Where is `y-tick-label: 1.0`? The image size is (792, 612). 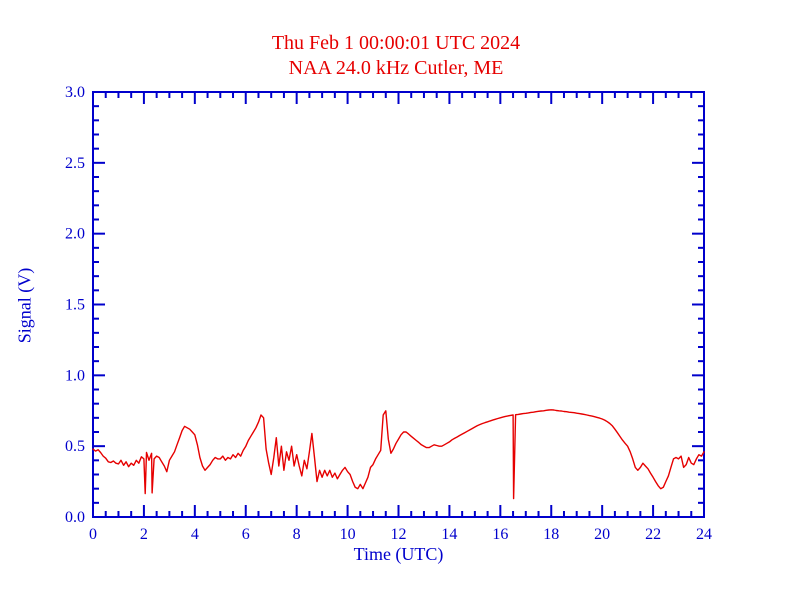
y-tick-label: 1.0 is located at coordinates (75, 375).